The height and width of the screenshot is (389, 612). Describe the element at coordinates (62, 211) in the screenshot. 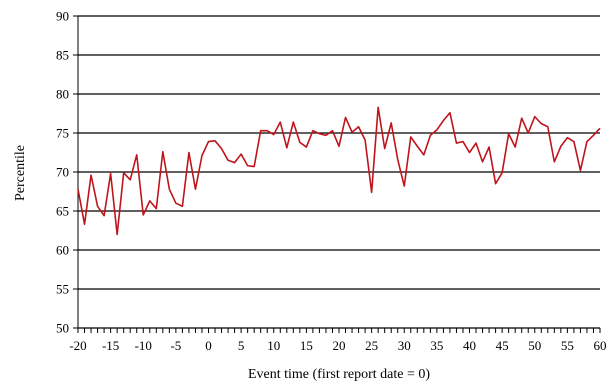

I see `y-tick-label: 65` at that location.